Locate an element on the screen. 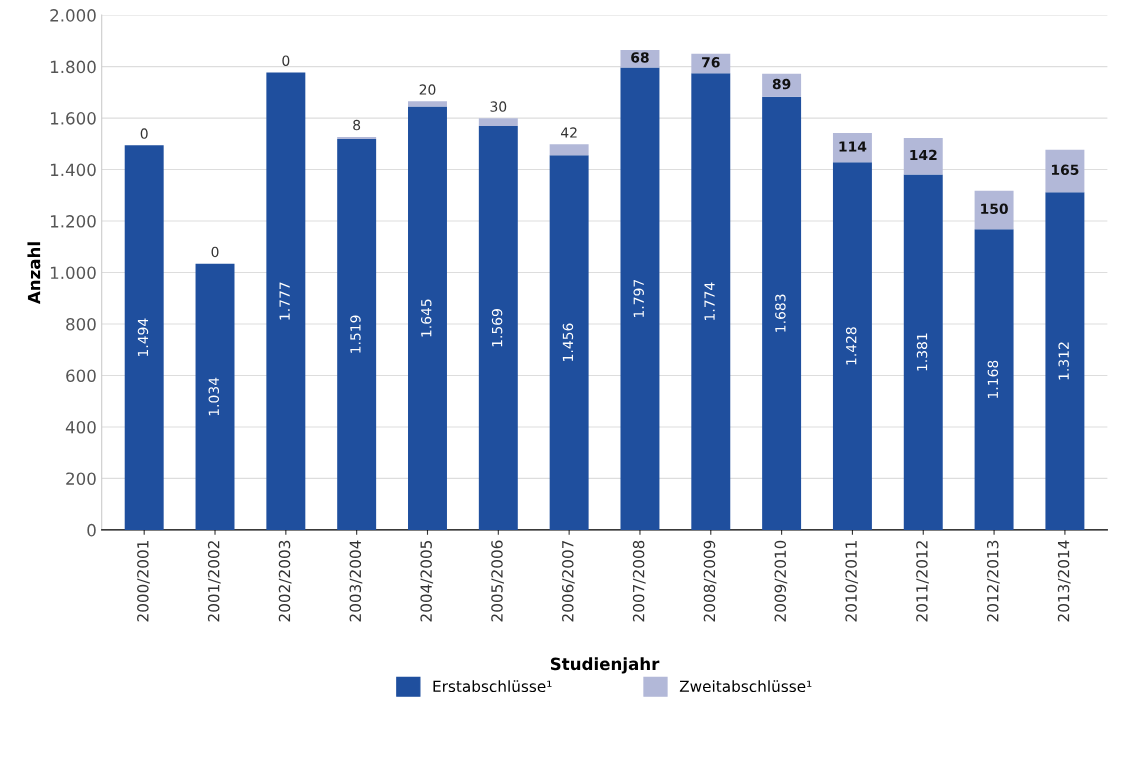 The height and width of the screenshot is (757, 1130). data-label: 1.519 is located at coordinates (355, 334).